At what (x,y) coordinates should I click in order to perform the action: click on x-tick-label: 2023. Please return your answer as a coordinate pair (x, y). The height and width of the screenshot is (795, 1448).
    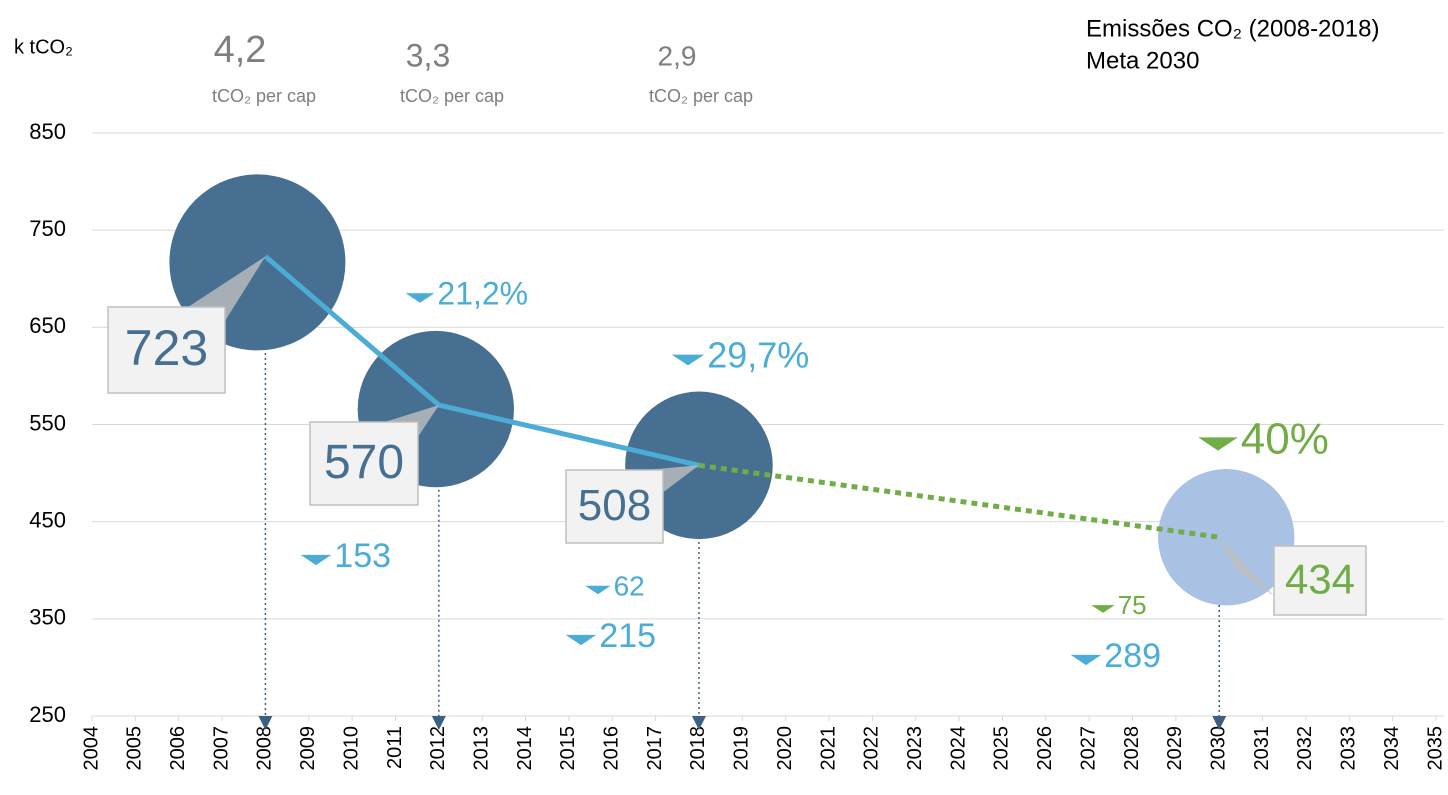
    Looking at the image, I should click on (915, 748).